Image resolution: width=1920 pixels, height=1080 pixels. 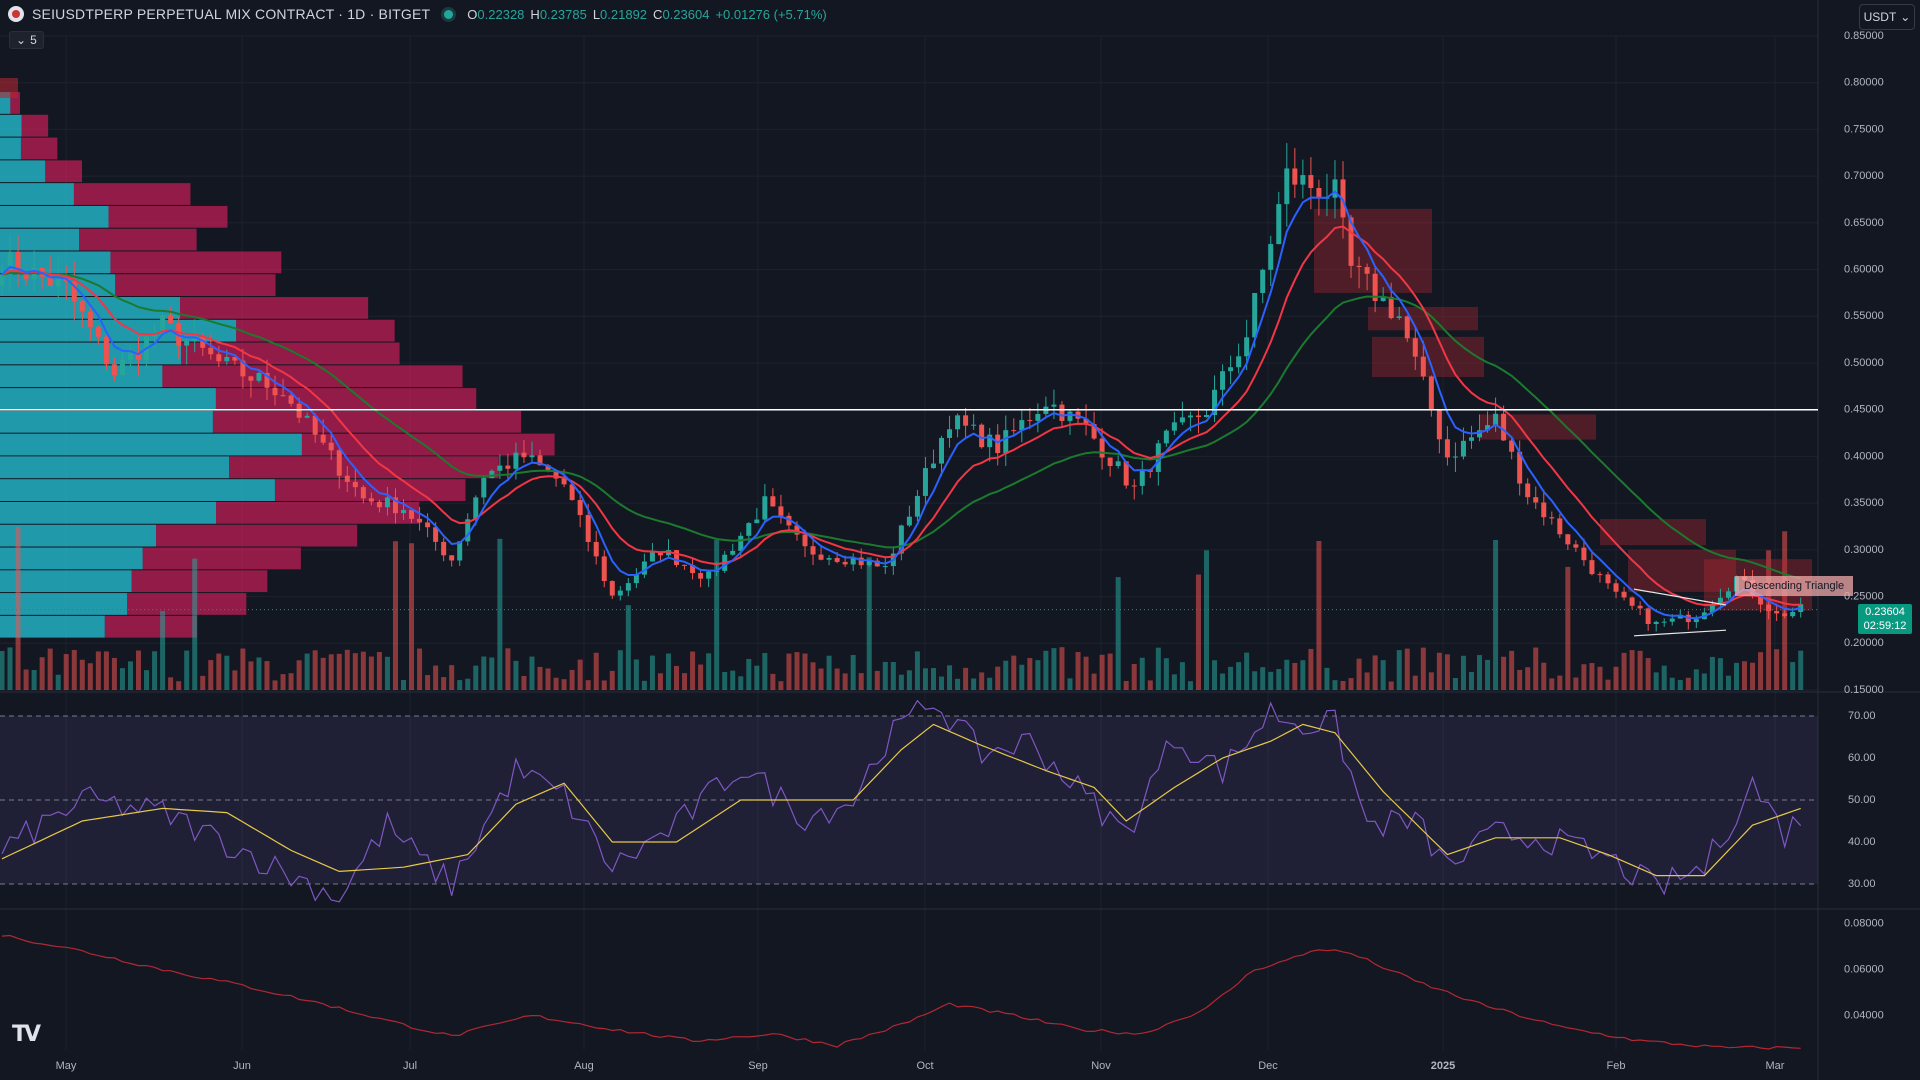 What do you see at coordinates (1682, 570) in the screenshot?
I see `supply-zone` at bounding box center [1682, 570].